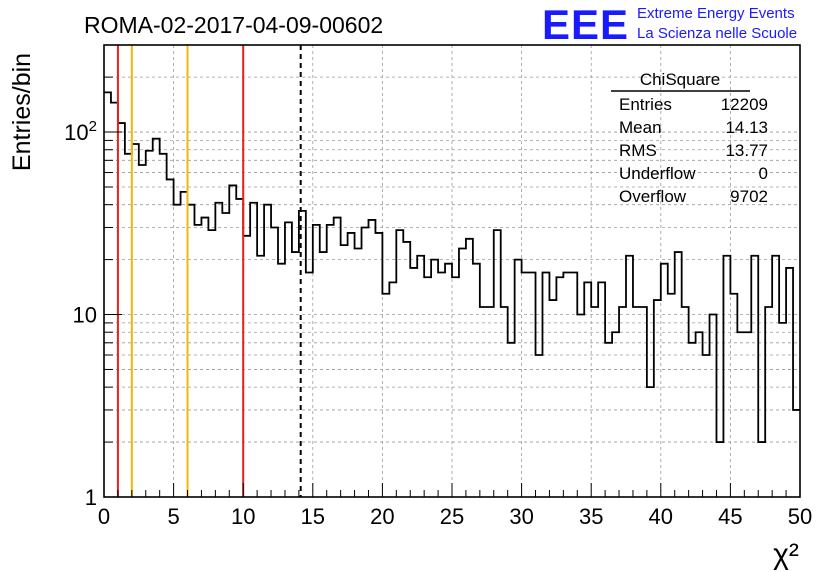 The height and width of the screenshot is (572, 836). Describe the element at coordinates (104, 516) in the screenshot. I see `x-tick-label: 0` at that location.